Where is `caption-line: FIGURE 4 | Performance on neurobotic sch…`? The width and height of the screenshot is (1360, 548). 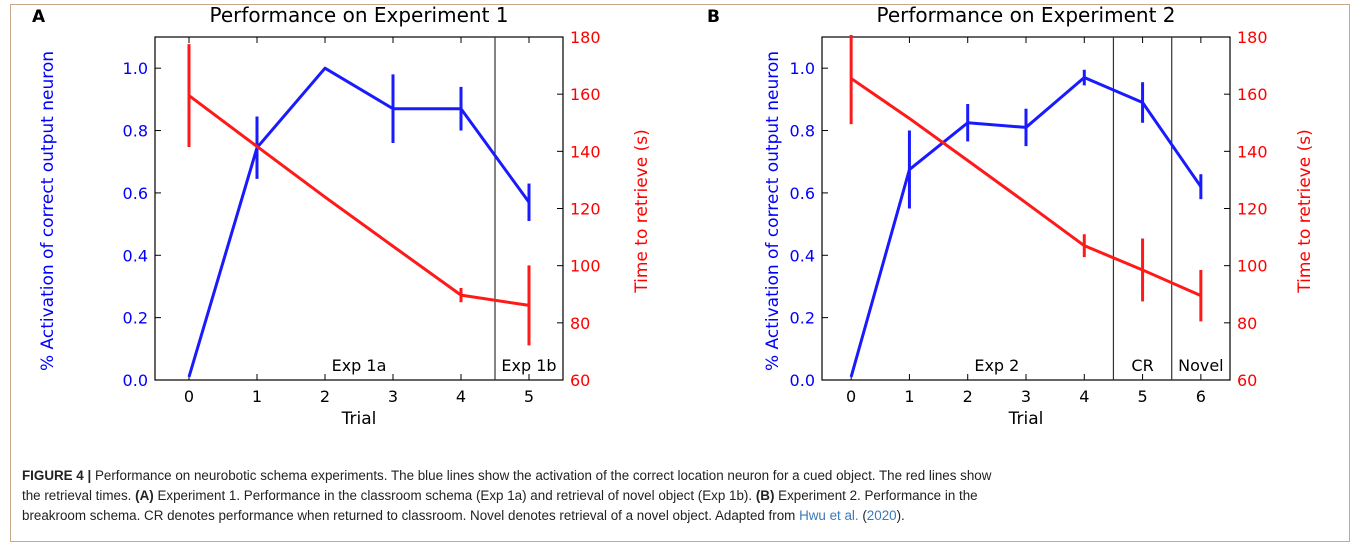 caption-line: FIGURE 4 | Performance on neurobotic sch… is located at coordinates (682, 476).